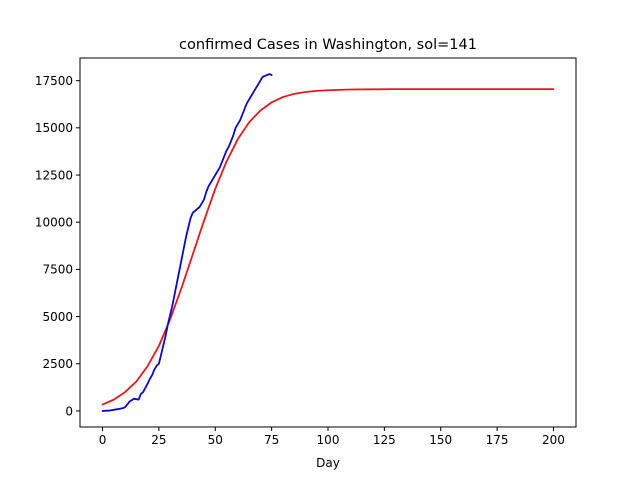 The height and width of the screenshot is (480, 640). I want to click on x-tick-label: 50, so click(215, 440).